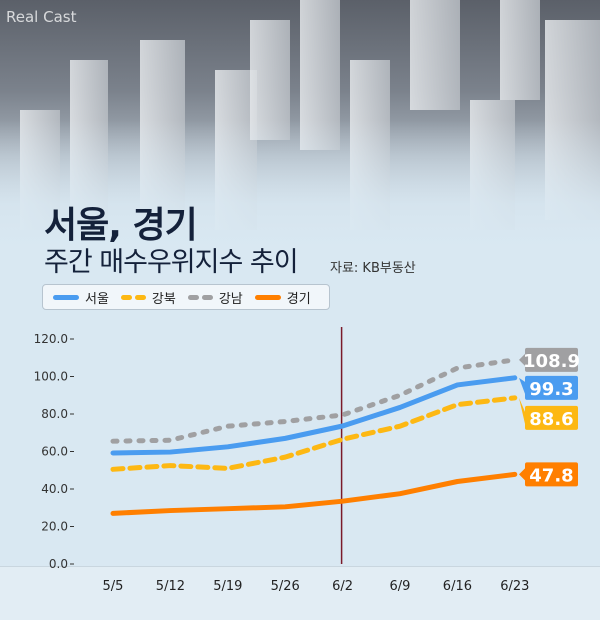 This screenshot has width=600, height=620. I want to click on y-tick-label: 60.0, so click(54, 452).